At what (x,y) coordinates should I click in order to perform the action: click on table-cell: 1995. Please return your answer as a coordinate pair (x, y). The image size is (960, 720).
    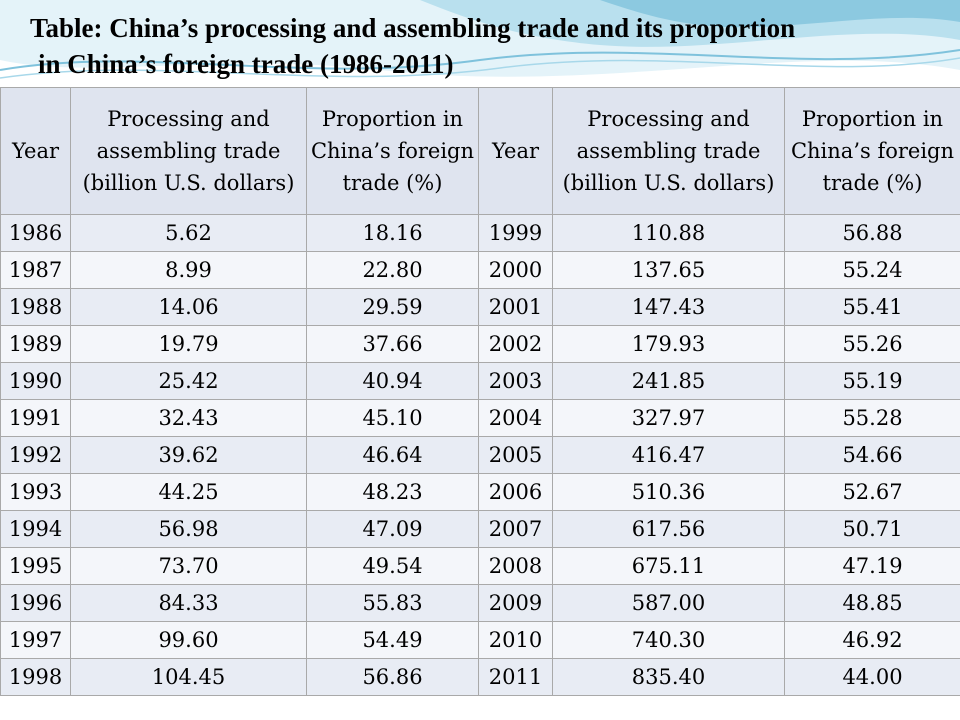
    Looking at the image, I should click on (35, 566).